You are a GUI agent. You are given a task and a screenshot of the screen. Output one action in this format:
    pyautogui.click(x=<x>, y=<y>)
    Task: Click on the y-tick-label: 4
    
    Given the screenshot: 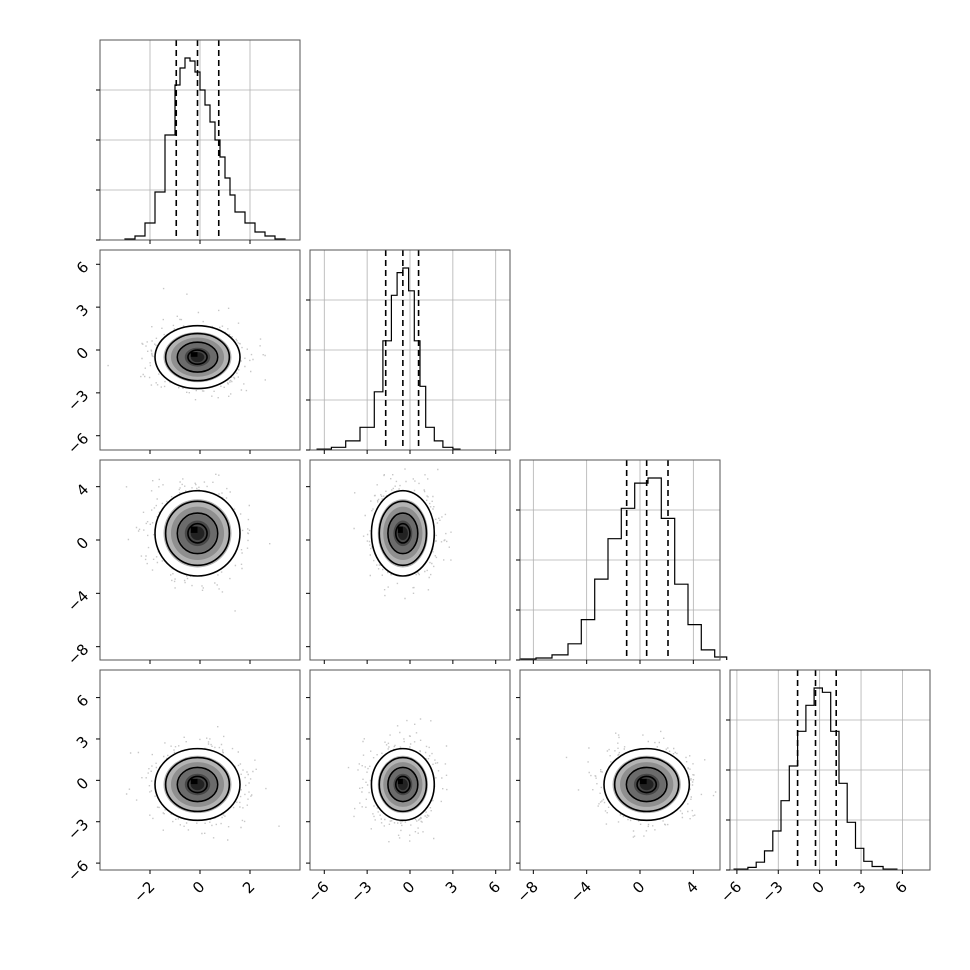 What is the action you would take?
    pyautogui.click(x=82, y=489)
    